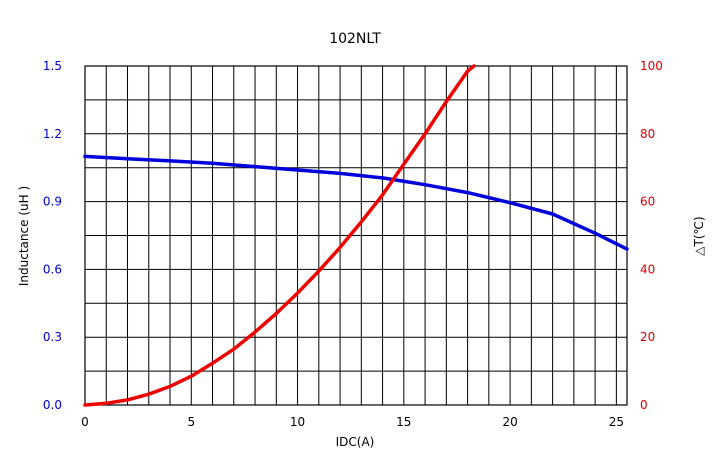  Describe the element at coordinates (651, 66) in the screenshot. I see `y-right-tick-label: 100` at that location.